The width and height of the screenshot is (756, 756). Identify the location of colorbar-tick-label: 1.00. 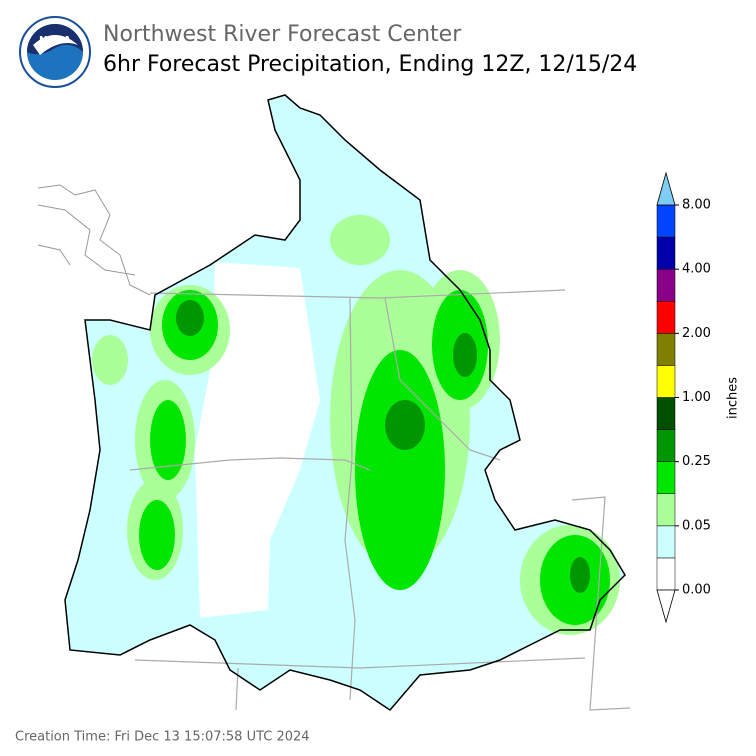
(696, 397).